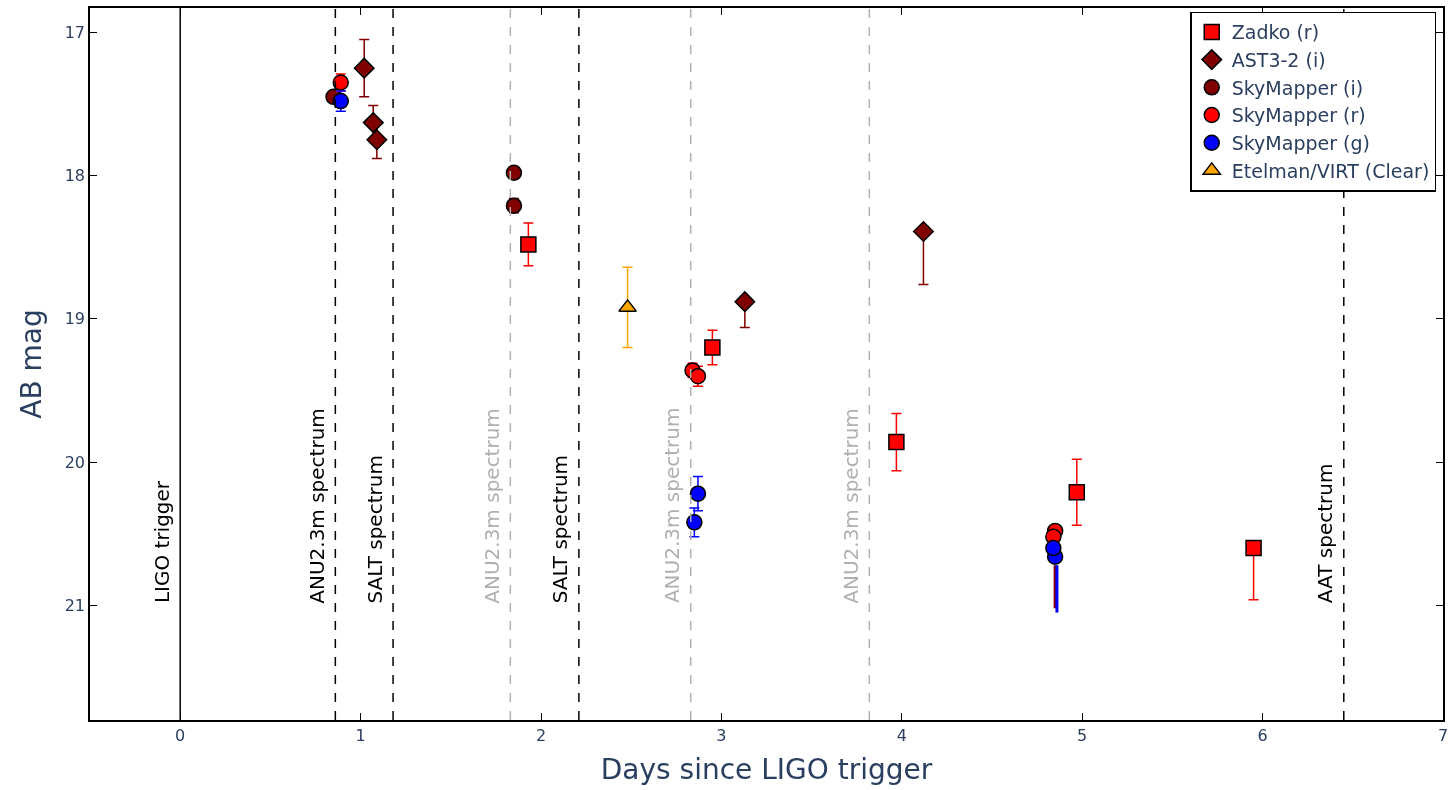  Describe the element at coordinates (541, 735) in the screenshot. I see `x-tick-label: 2` at that location.